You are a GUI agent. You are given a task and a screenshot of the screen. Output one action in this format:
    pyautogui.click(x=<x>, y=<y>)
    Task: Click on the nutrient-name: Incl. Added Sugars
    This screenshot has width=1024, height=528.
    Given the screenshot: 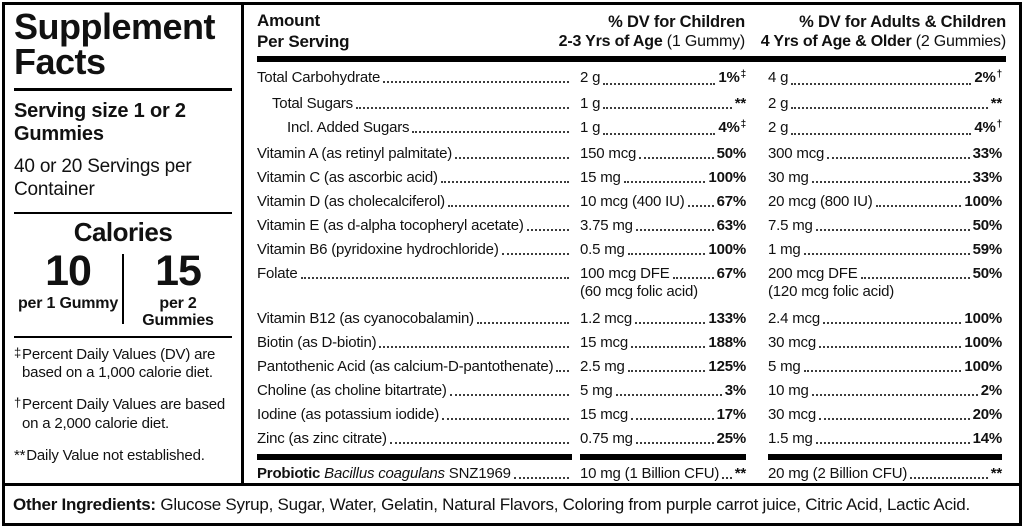 What is the action you would take?
    pyautogui.click(x=348, y=128)
    